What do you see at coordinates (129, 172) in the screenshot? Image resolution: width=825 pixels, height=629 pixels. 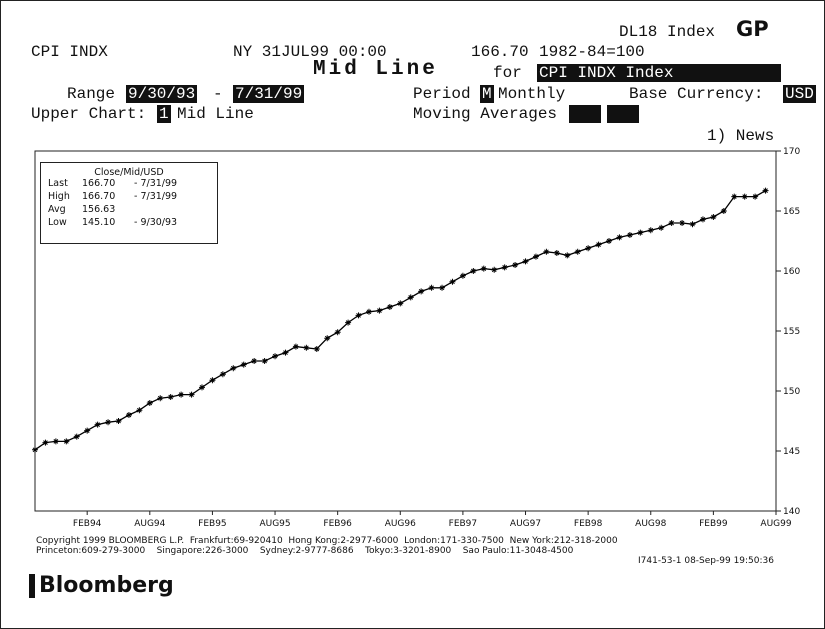 I see `stats-title: Close/Mid/USD` at bounding box center [129, 172].